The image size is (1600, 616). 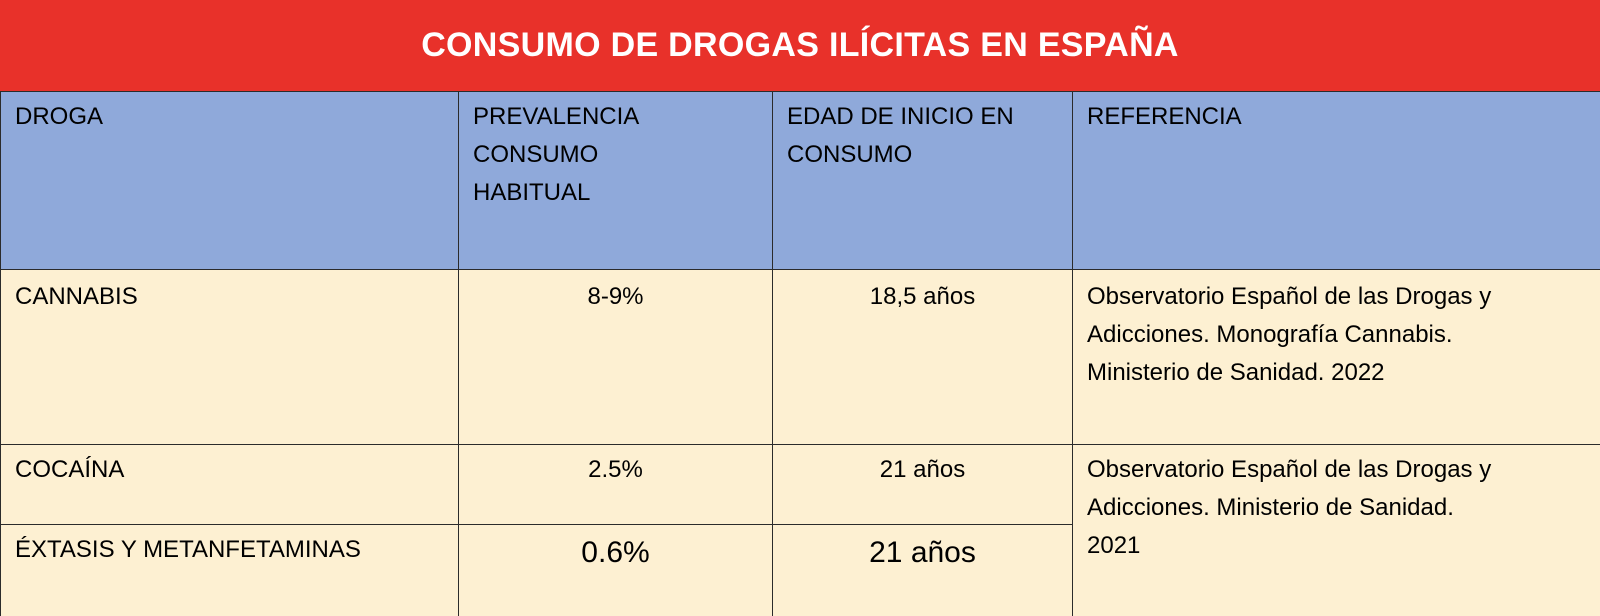 What do you see at coordinates (536, 154) in the screenshot?
I see `header-prevalencia-line2: CONSUMO` at bounding box center [536, 154].